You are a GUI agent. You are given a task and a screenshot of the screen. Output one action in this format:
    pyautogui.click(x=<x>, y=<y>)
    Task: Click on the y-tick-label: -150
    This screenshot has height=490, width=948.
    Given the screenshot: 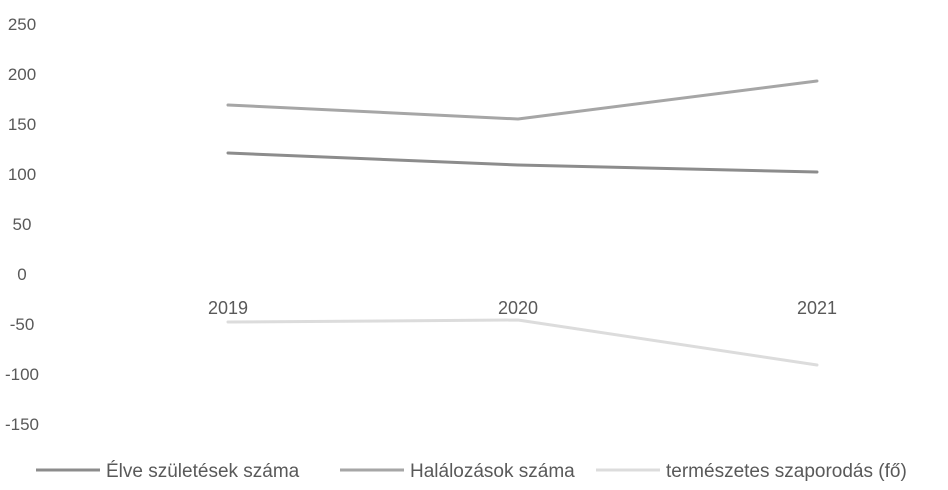 What is the action you would take?
    pyautogui.click(x=22, y=424)
    